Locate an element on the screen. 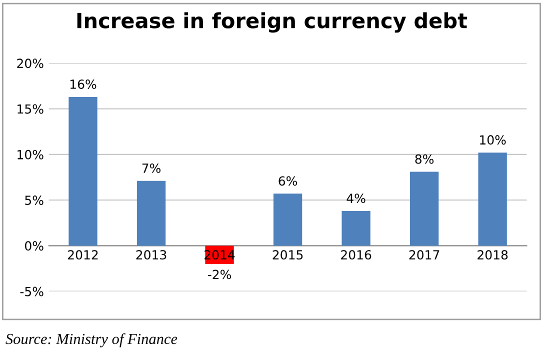  data-label: 6% is located at coordinates (288, 181).